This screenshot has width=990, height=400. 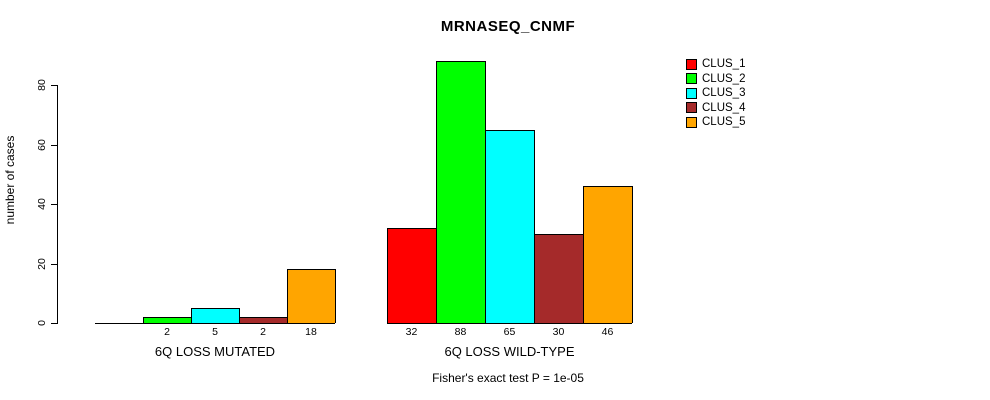 I want to click on x-category-label: 6Q LOSS MUTATED, so click(x=215, y=351).